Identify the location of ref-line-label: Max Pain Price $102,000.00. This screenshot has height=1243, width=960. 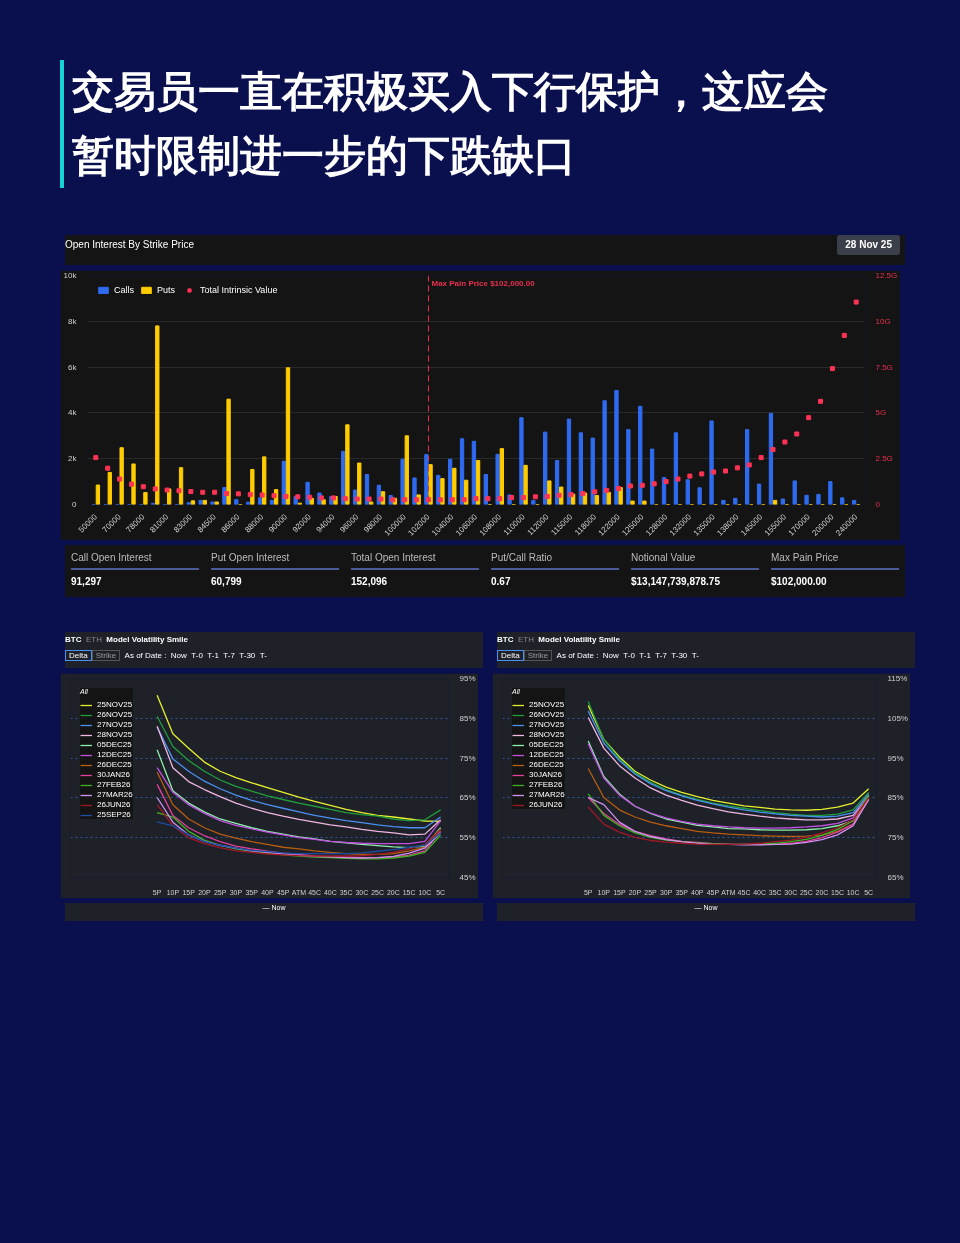
(483, 283).